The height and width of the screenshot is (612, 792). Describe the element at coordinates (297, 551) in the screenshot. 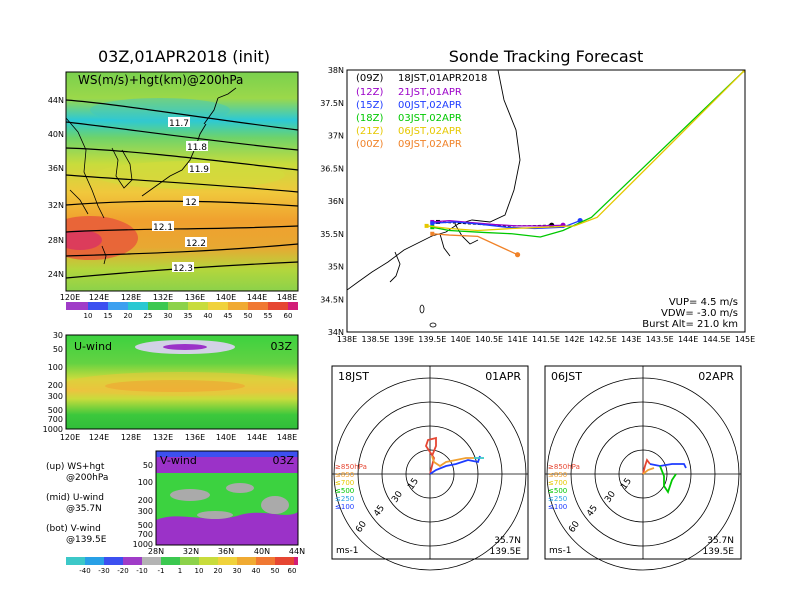

I see `lat-tick-label: 44N` at that location.